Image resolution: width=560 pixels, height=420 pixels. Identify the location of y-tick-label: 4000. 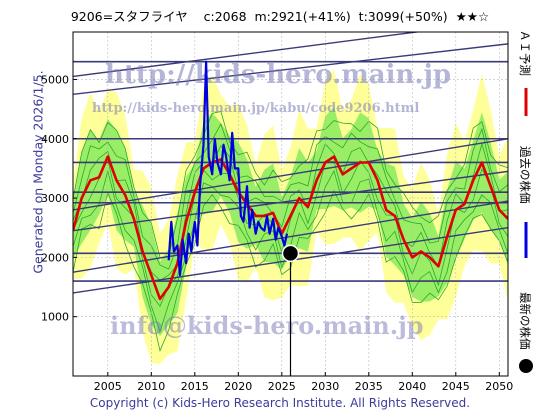
(55, 139).